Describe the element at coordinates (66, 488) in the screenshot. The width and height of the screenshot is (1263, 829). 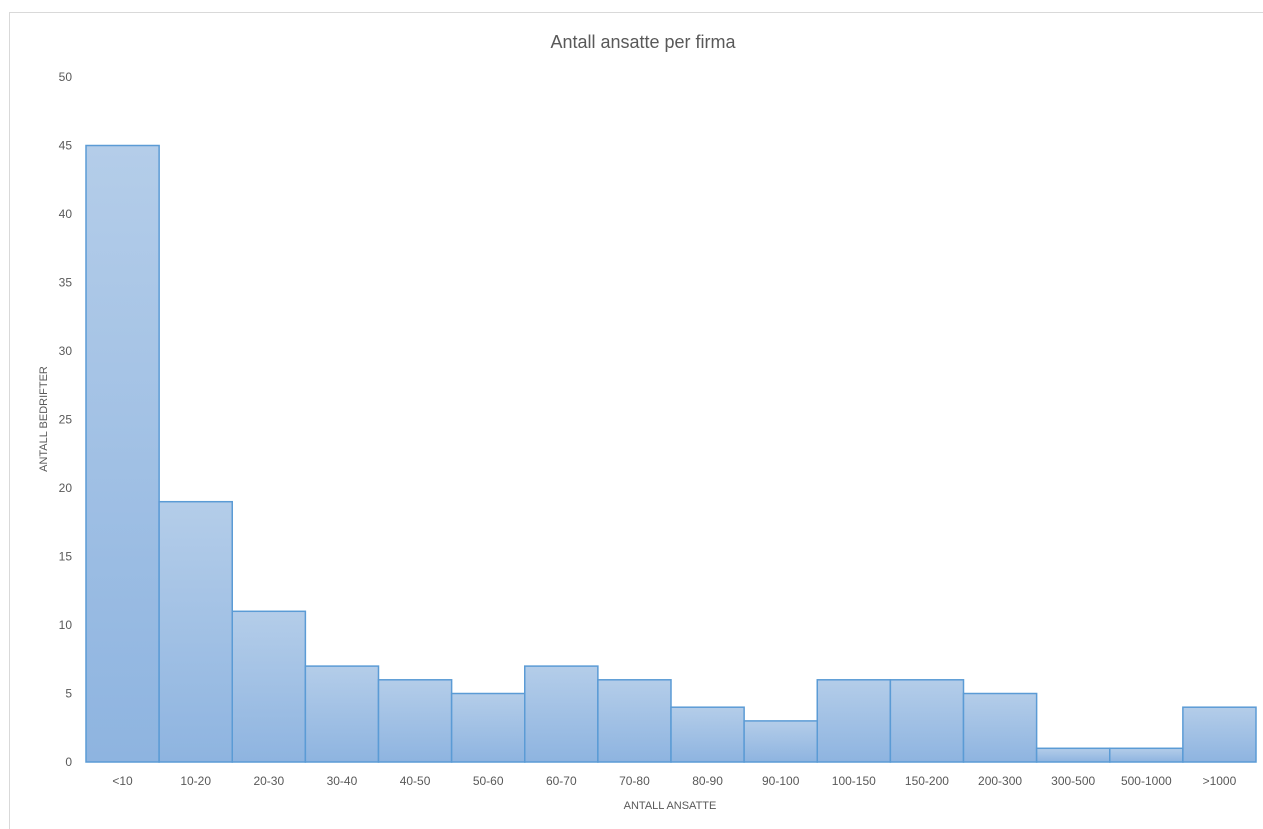
I see `y-tick-label: 20` at that location.